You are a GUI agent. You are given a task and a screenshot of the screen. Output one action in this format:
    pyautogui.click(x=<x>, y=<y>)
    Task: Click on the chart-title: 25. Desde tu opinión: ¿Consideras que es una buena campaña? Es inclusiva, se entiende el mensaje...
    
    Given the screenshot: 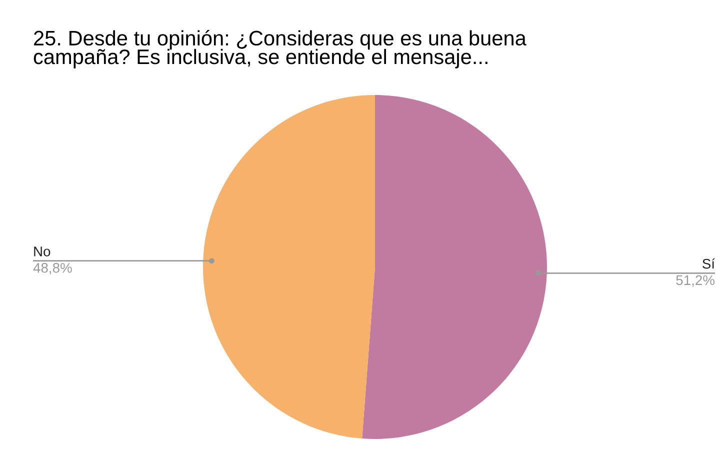 What is the action you would take?
    pyautogui.click(x=280, y=49)
    